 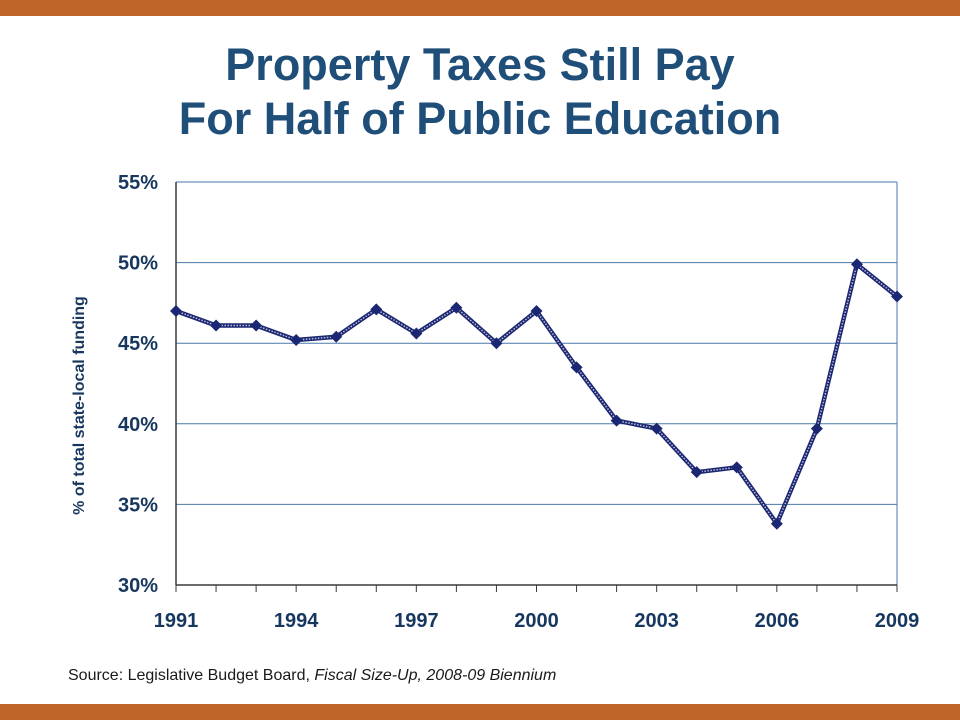 I want to click on top-accent-bar, so click(x=480, y=8).